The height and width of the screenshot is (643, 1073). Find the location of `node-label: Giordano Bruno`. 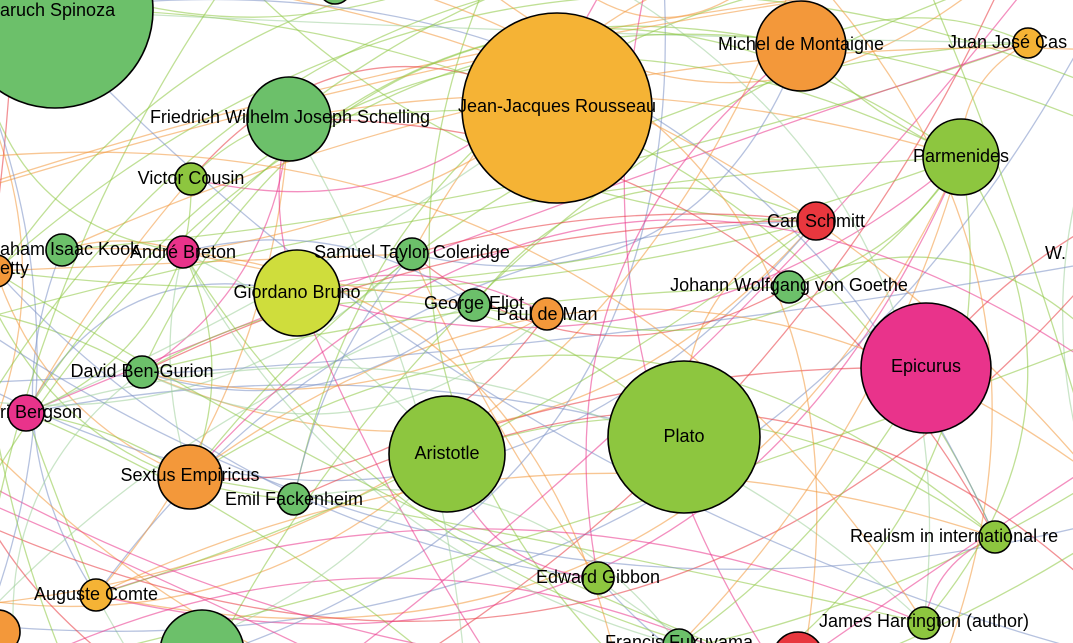

node-label: Giordano Bruno is located at coordinates (296, 292).